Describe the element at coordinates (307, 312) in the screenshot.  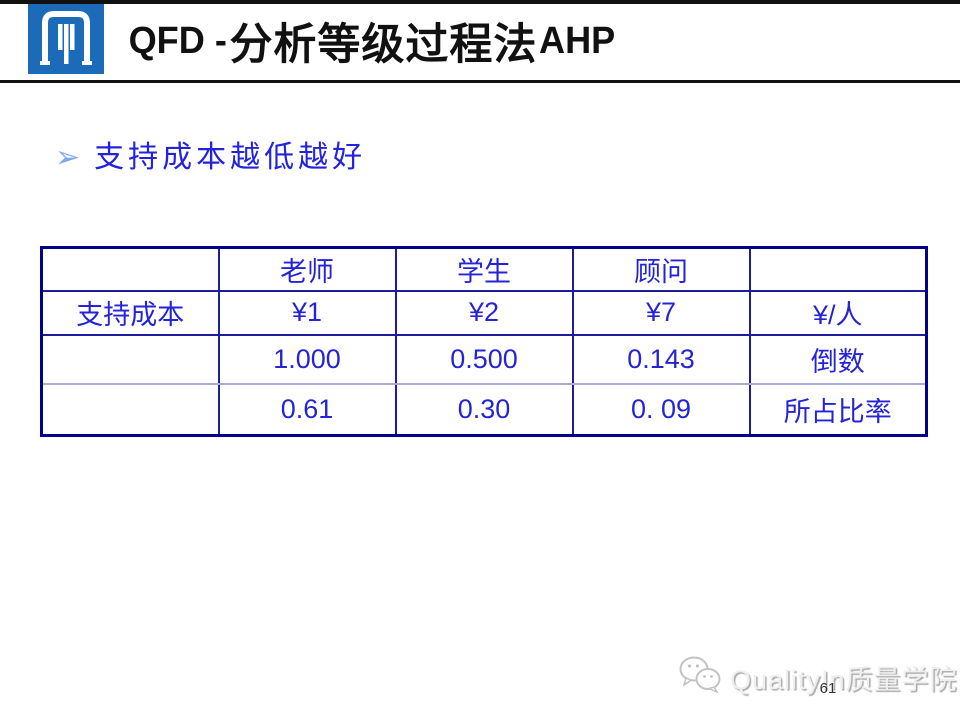
I see `value-cell: ¥1` at that location.